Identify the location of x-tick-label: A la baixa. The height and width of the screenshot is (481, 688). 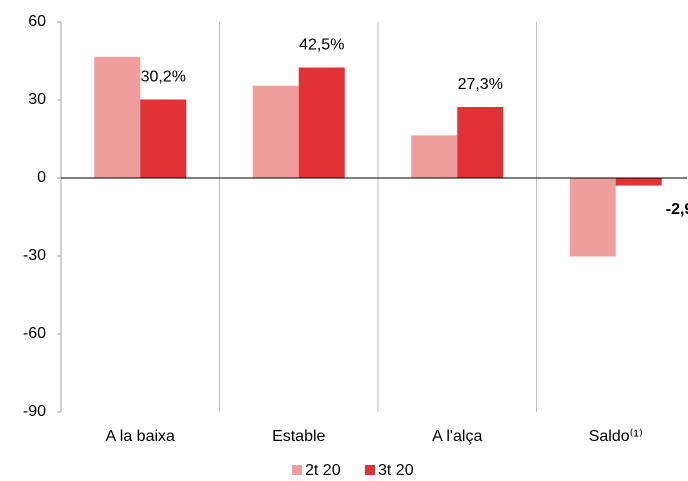
(140, 436).